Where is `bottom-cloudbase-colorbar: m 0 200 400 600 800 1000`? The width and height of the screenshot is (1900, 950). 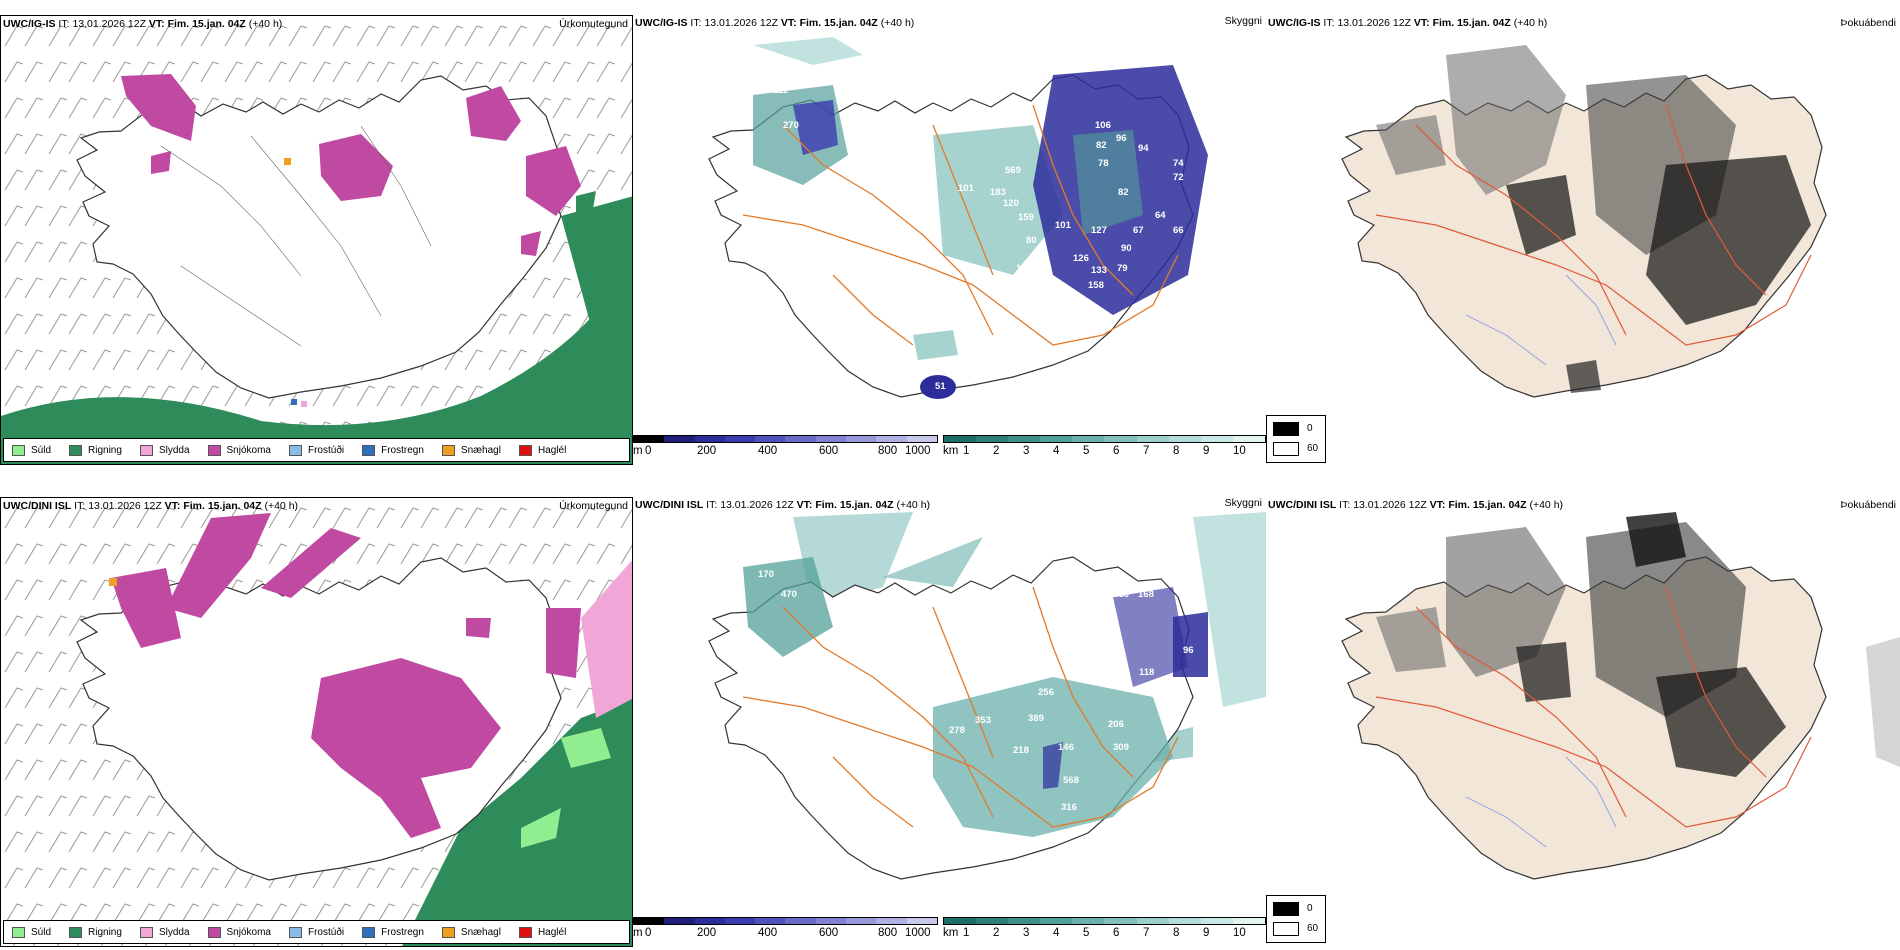
bottom-cloudbase-colorbar: m 0 200 400 600 800 1000 is located at coordinates (785, 932).